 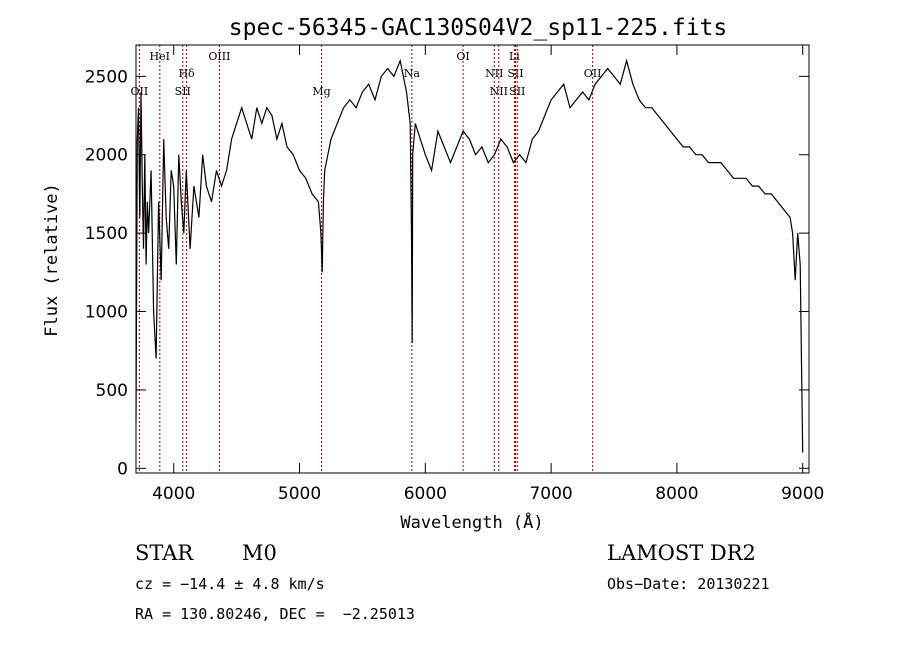 What do you see at coordinates (494, 73) in the screenshot?
I see `line-marker-label-8: NII` at bounding box center [494, 73].